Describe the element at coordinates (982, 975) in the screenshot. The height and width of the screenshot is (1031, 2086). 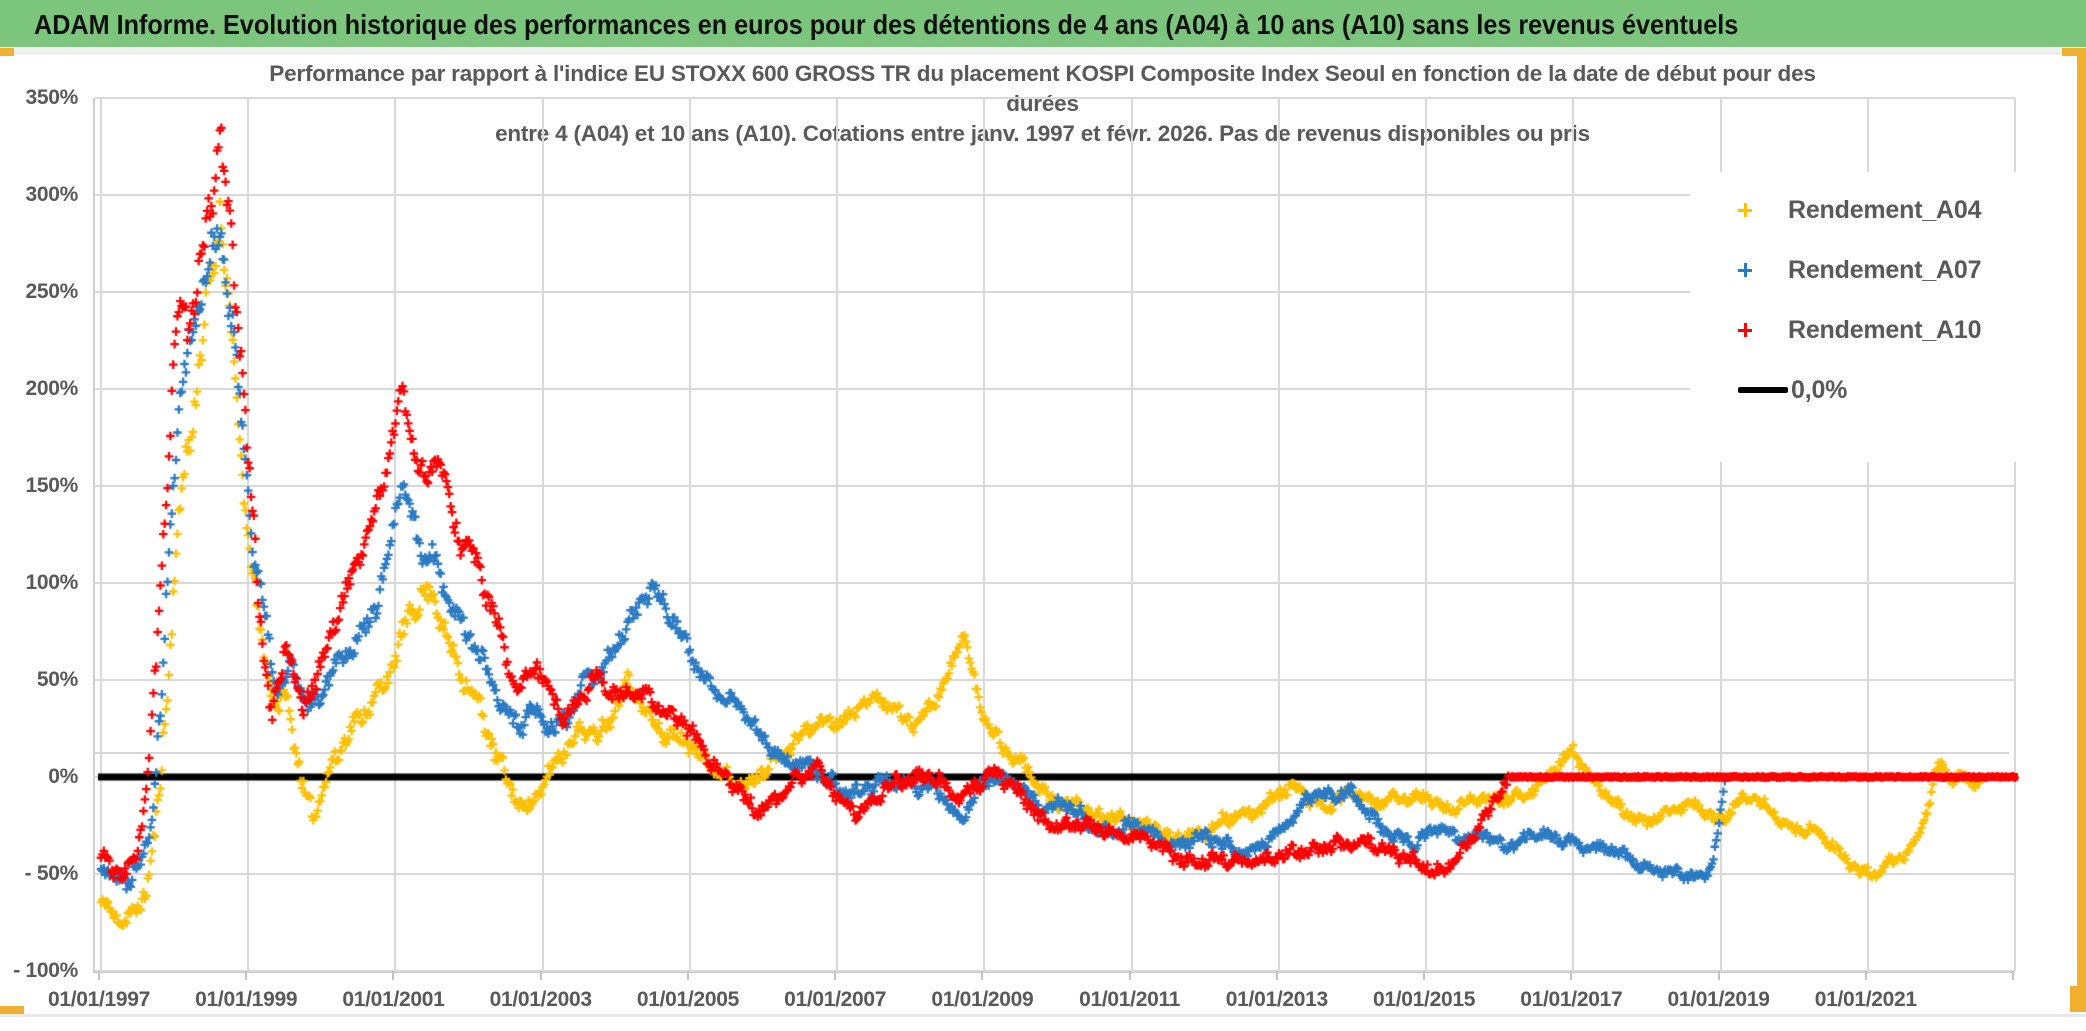
I see `x-tick-mark-2009` at that location.